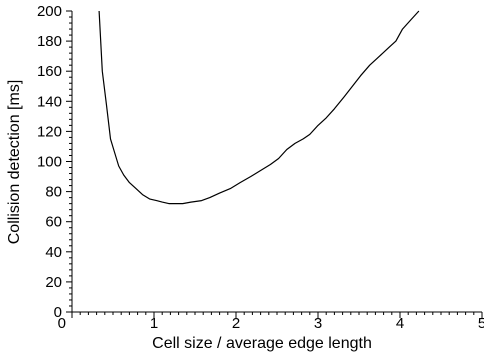 The image size is (484, 359). Describe the element at coordinates (58, 312) in the screenshot. I see `y-tick-label: 0` at that location.